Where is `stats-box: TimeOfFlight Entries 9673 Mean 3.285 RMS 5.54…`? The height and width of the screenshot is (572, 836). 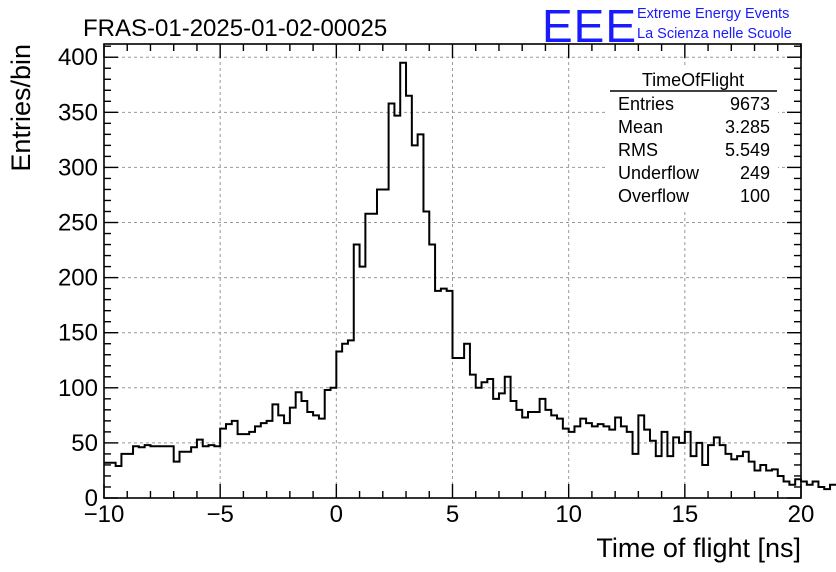 stats-box: TimeOfFlight Entries 9673 Mean 3.285 RMS 5.54… is located at coordinates (693, 138).